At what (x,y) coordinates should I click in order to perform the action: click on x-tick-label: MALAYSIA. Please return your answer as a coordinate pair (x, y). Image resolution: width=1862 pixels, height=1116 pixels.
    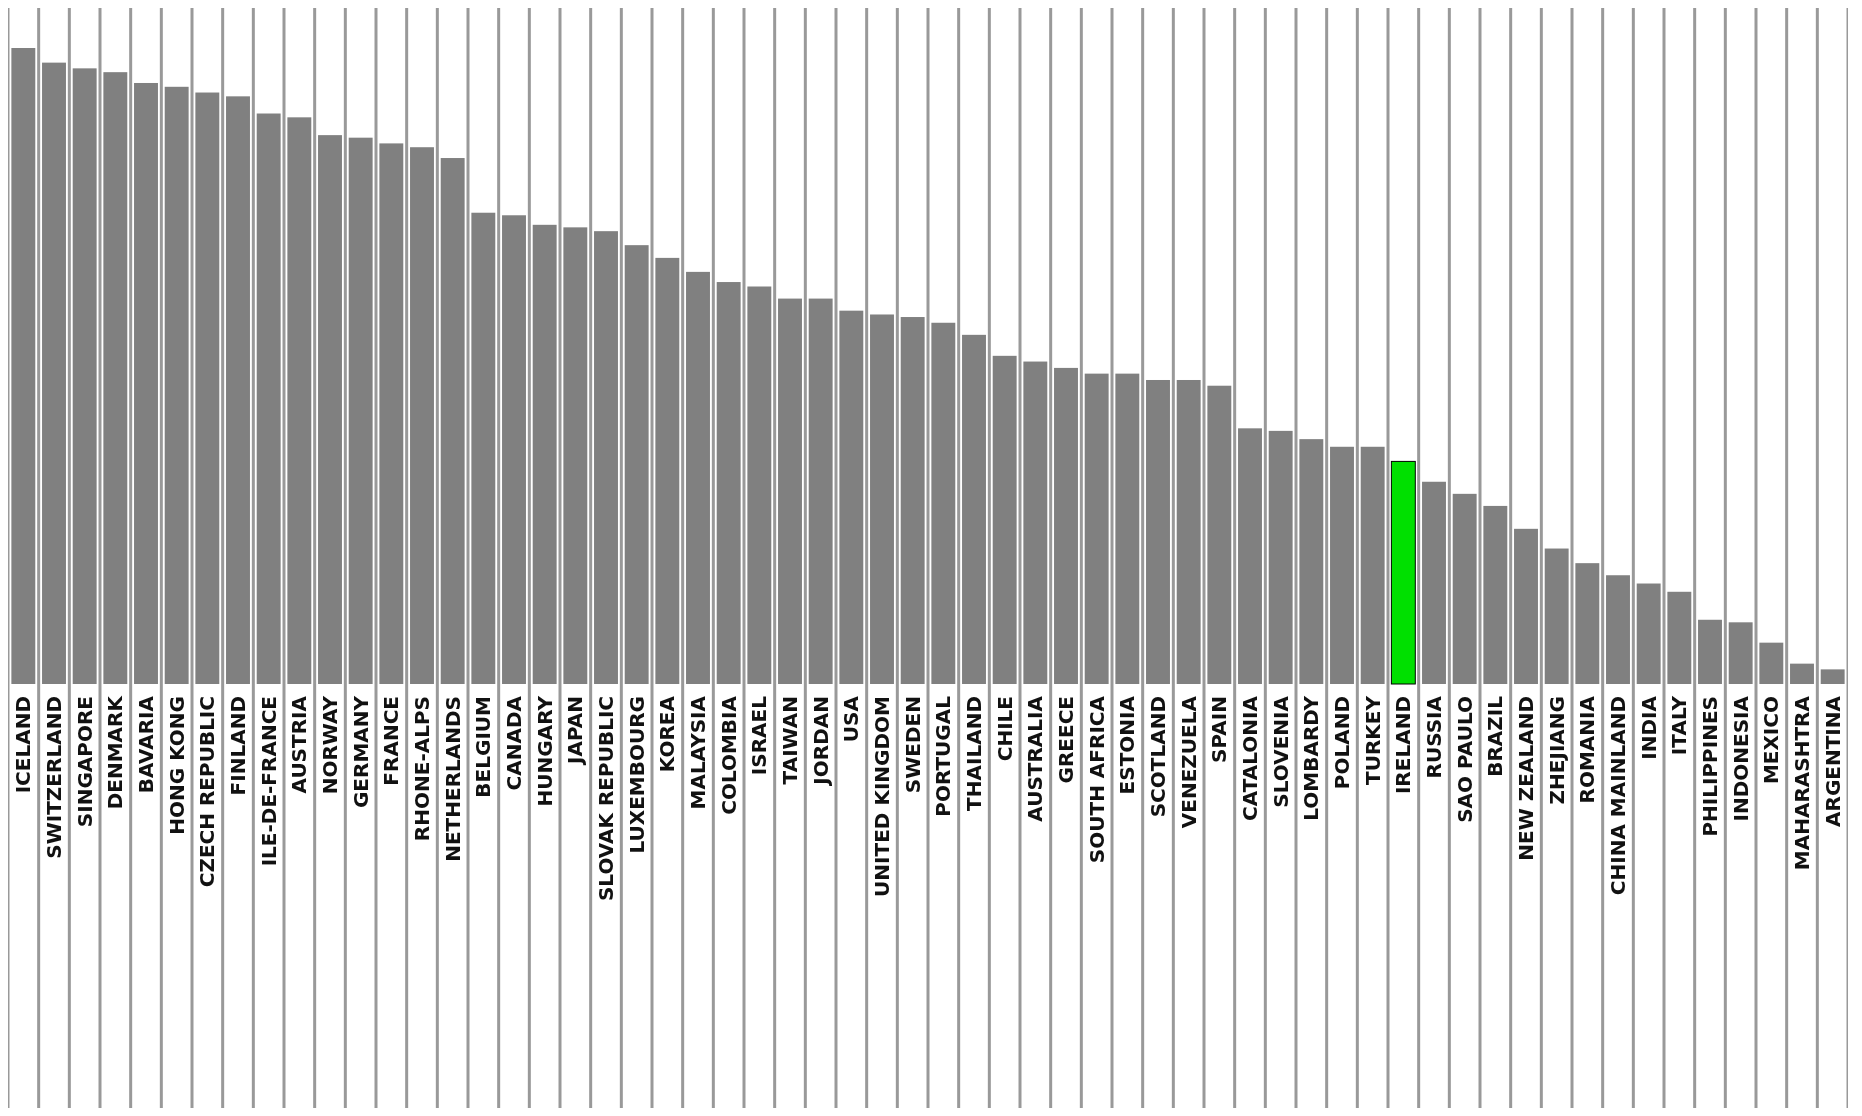
    Looking at the image, I should click on (698, 752).